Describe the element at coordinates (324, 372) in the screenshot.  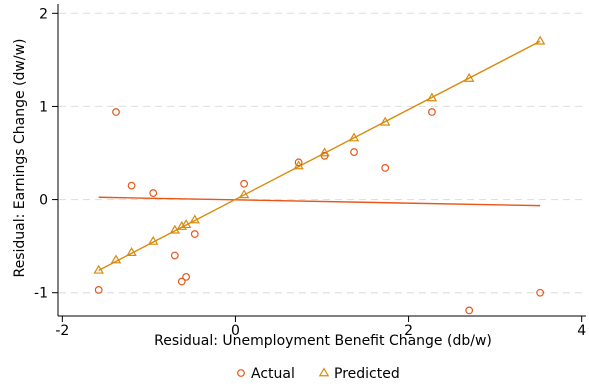
I see `legend-marker-predicted` at that location.